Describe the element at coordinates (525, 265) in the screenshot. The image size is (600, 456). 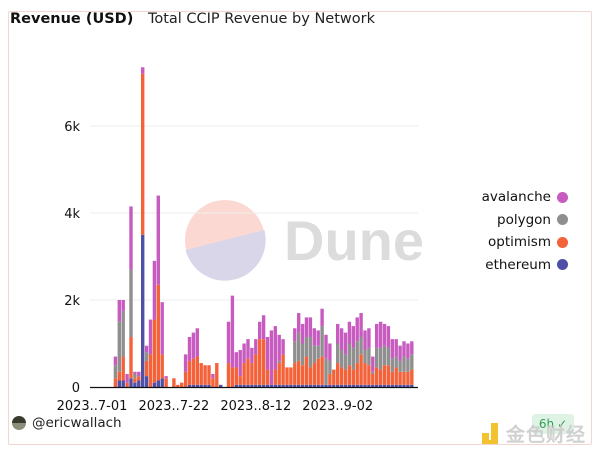
I see `legend-item-ethereum: ethereum` at that location.